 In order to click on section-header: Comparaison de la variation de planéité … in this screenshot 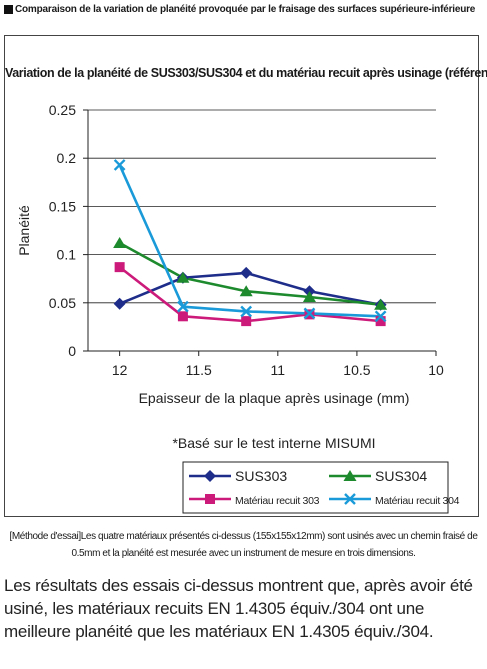, I will do `click(239, 9)`.